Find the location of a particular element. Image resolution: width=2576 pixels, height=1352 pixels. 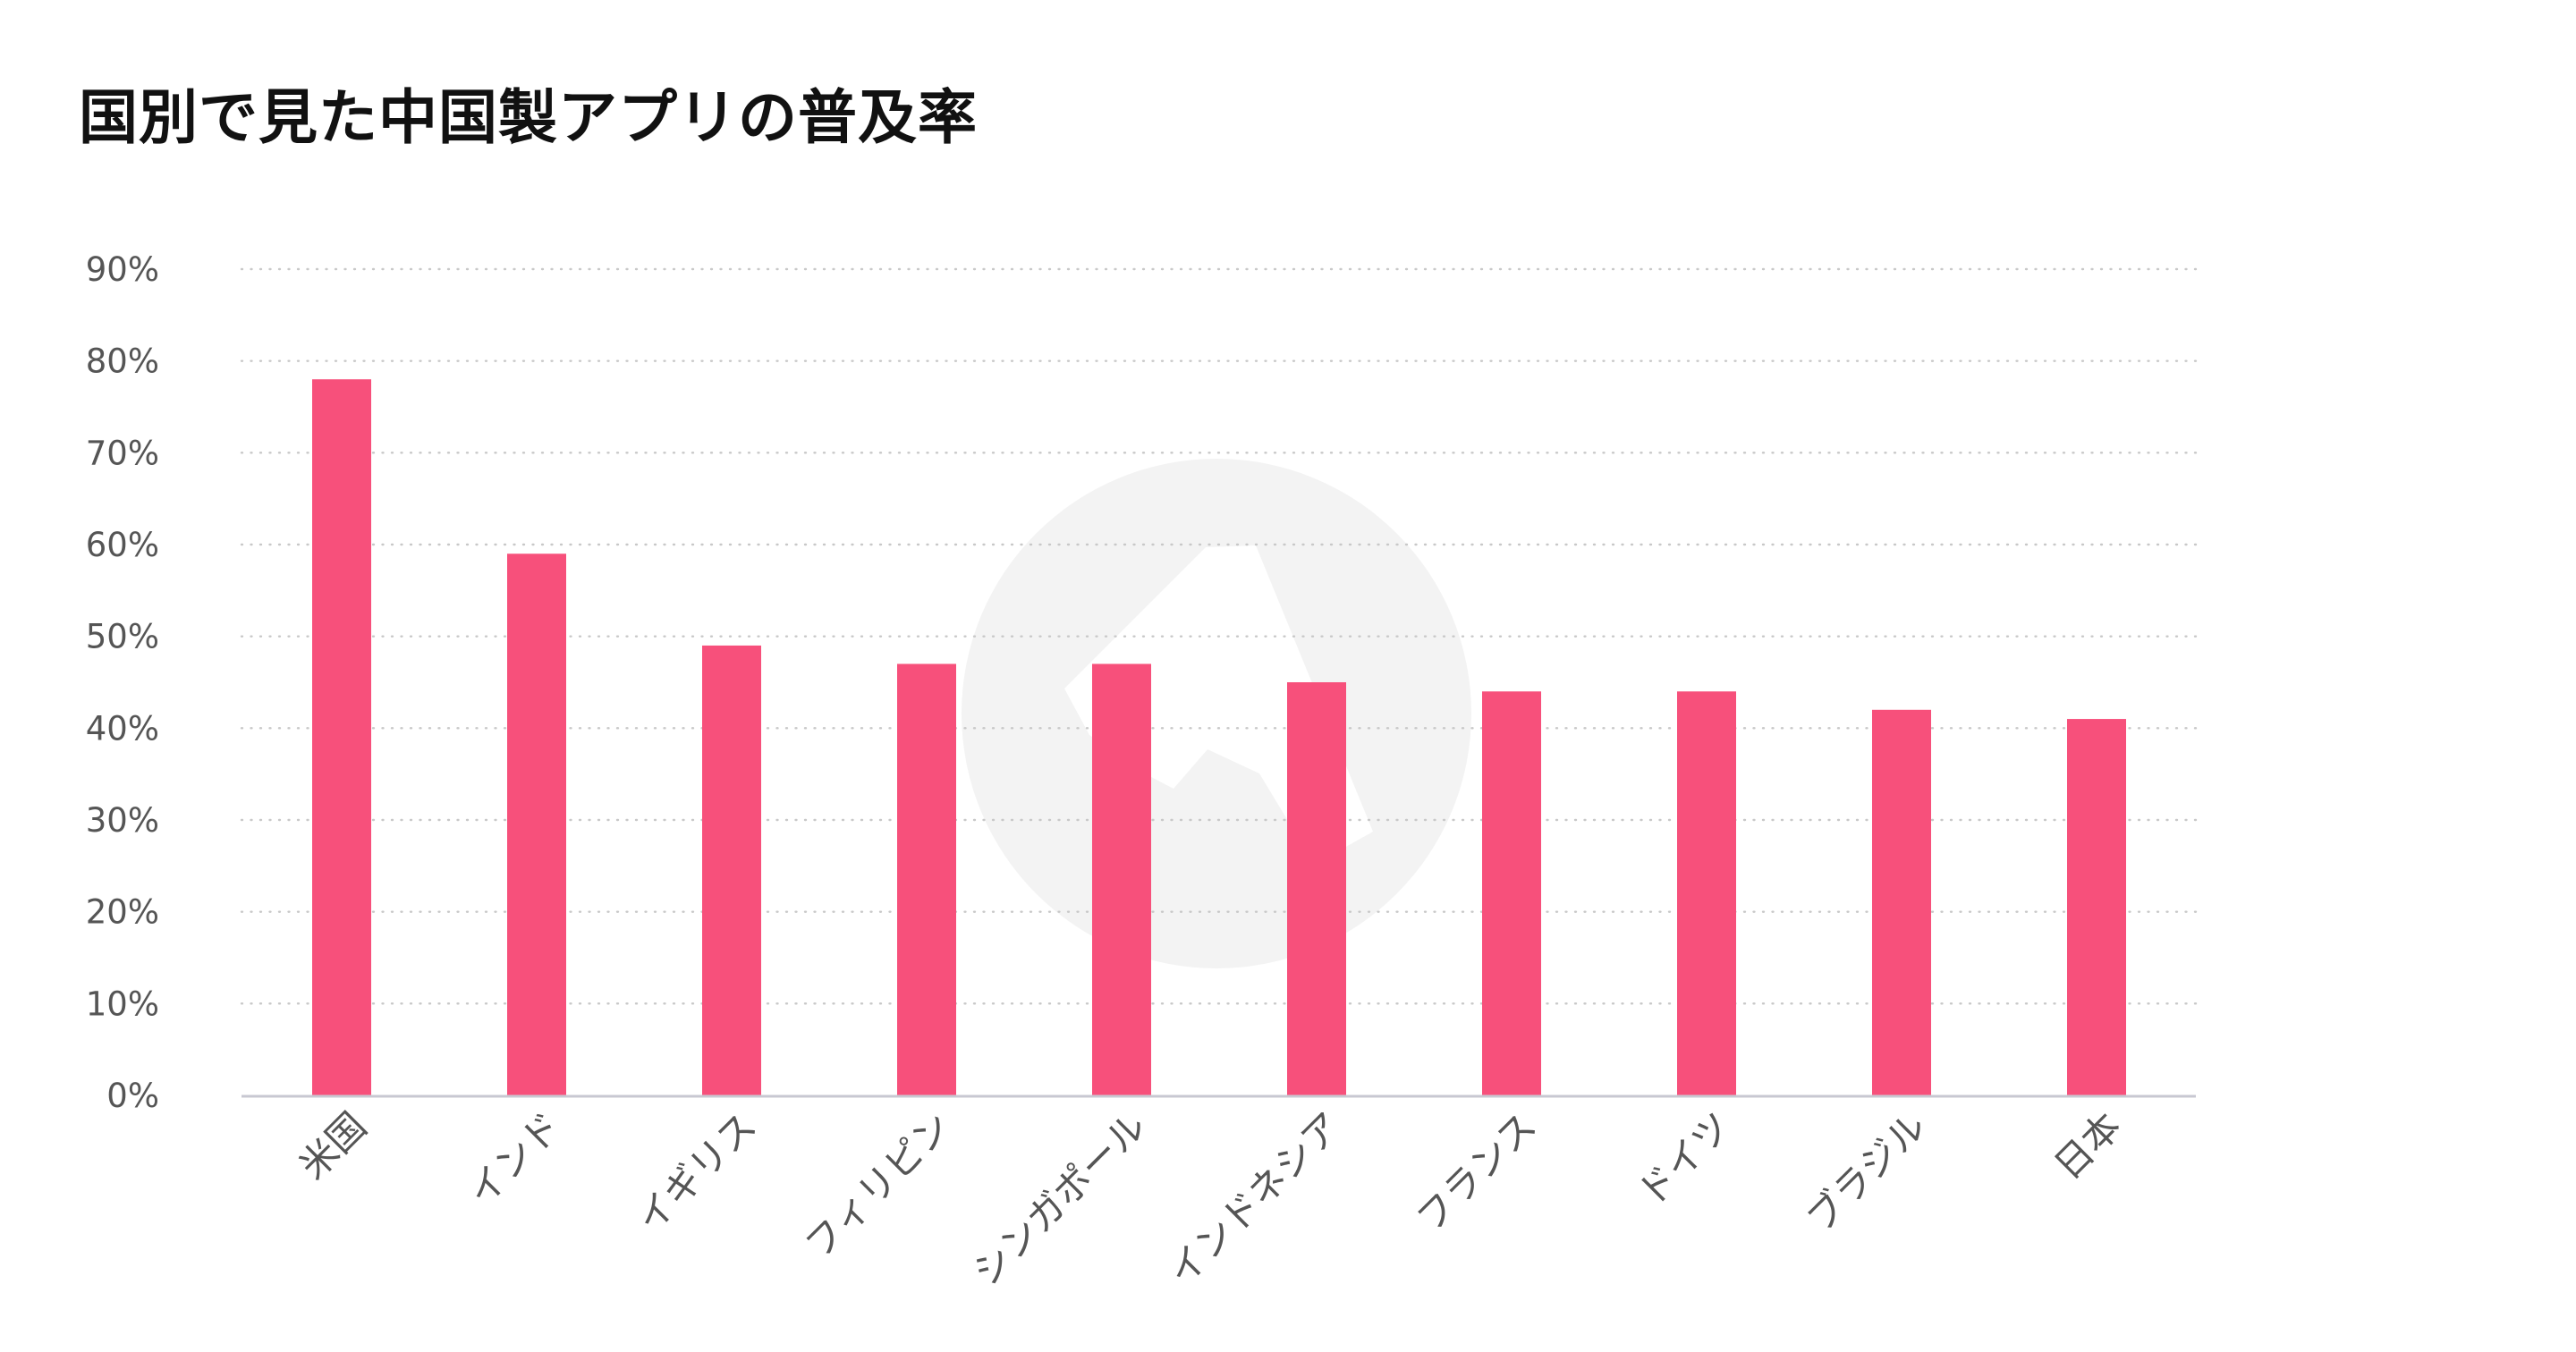

x-tick-label: インド is located at coordinates (514, 1158).